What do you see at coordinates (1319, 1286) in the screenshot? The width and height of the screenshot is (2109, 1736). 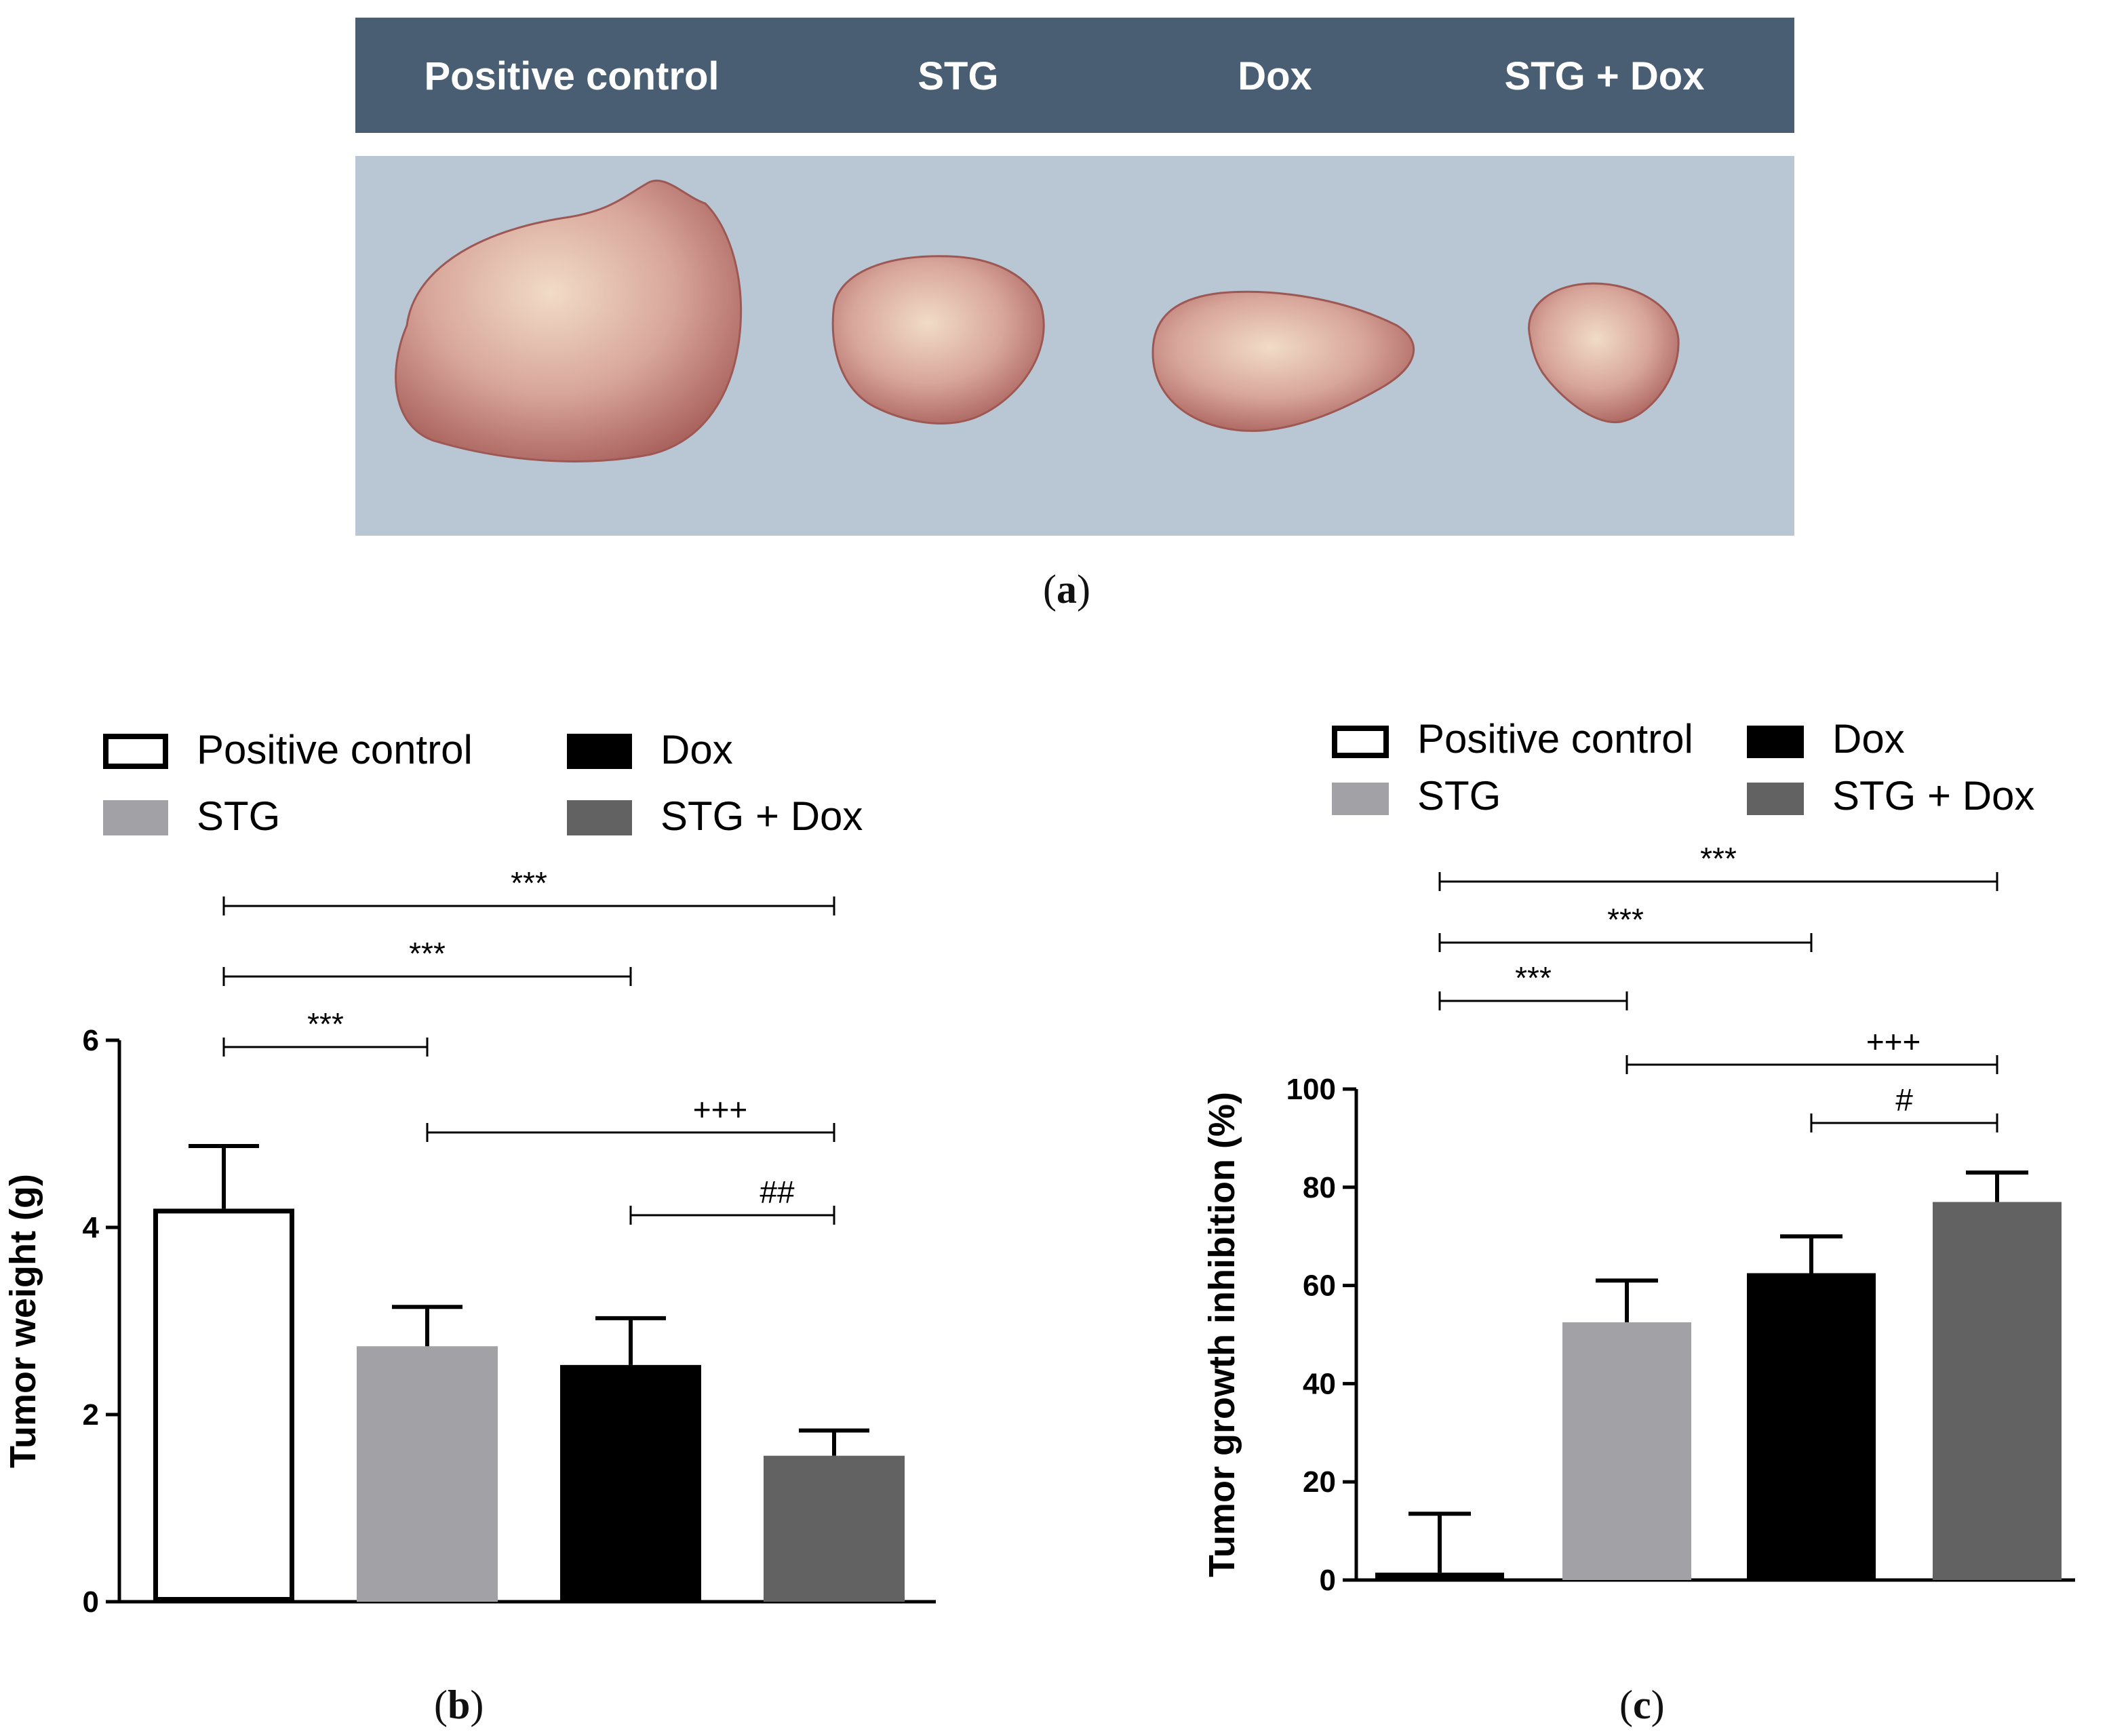 I see `y-tick-label: 60` at bounding box center [1319, 1286].